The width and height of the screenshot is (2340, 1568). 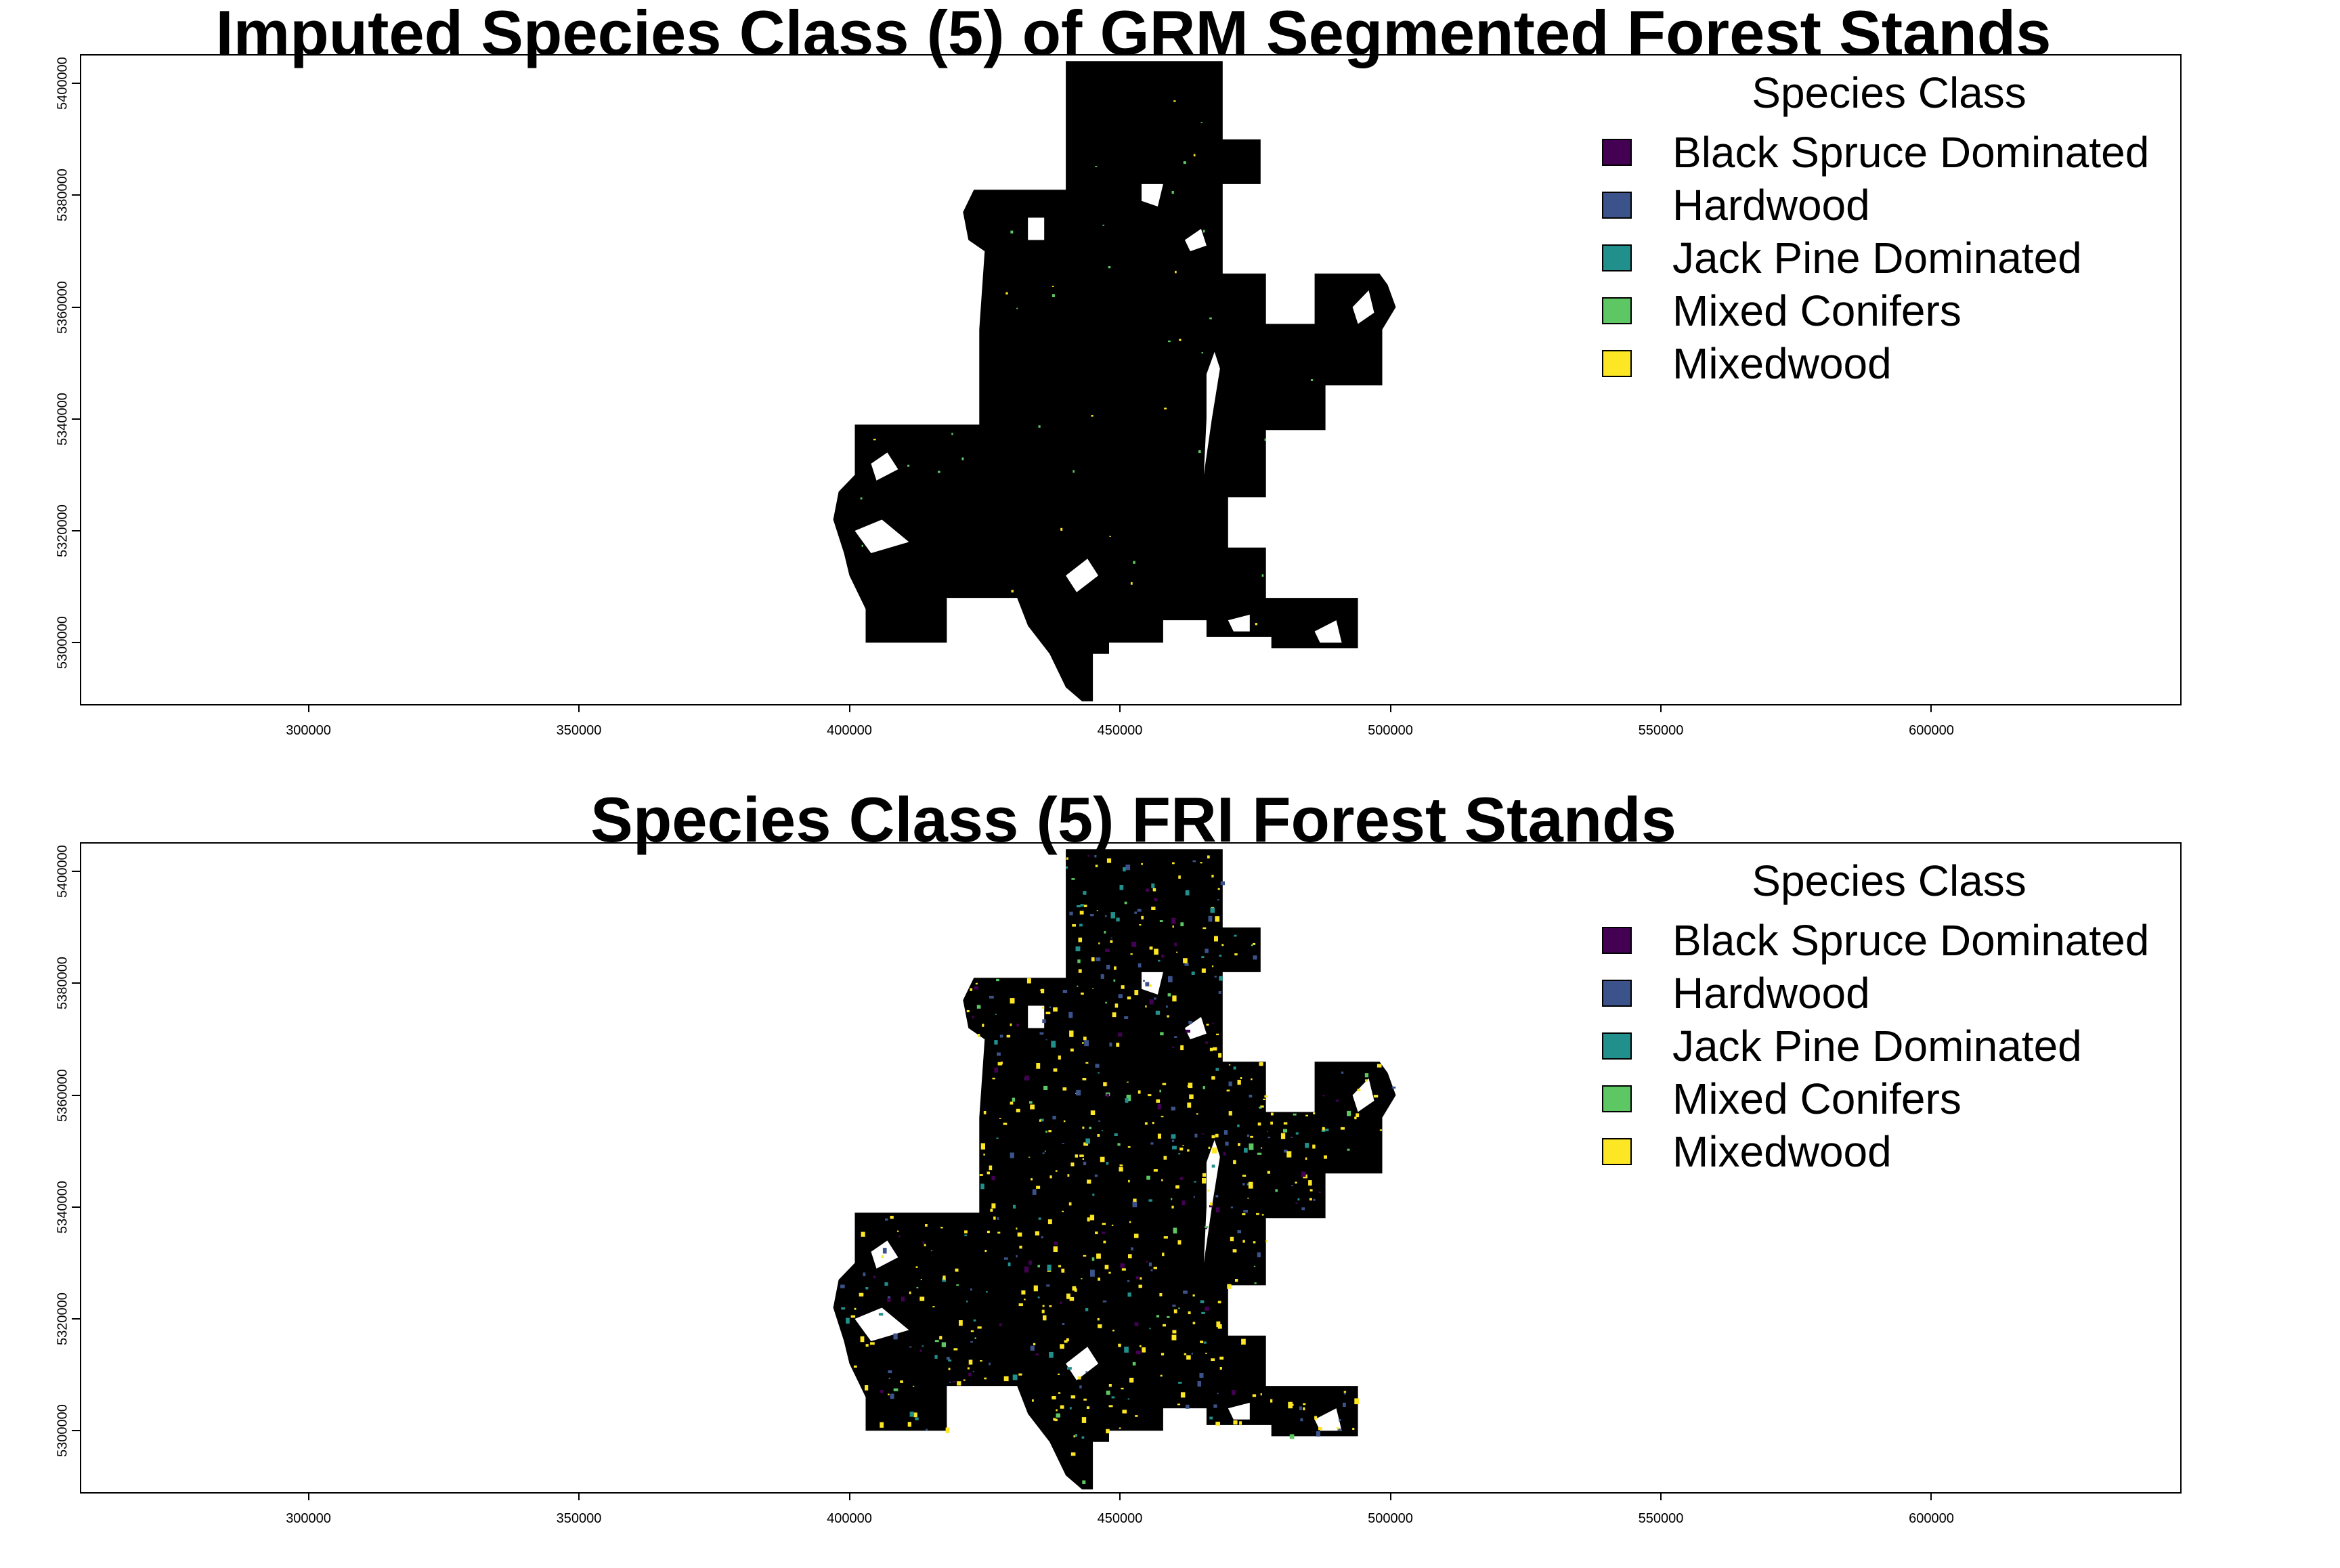 I want to click on legend-label: Black Spruce Dominated, so click(x=1911, y=152).